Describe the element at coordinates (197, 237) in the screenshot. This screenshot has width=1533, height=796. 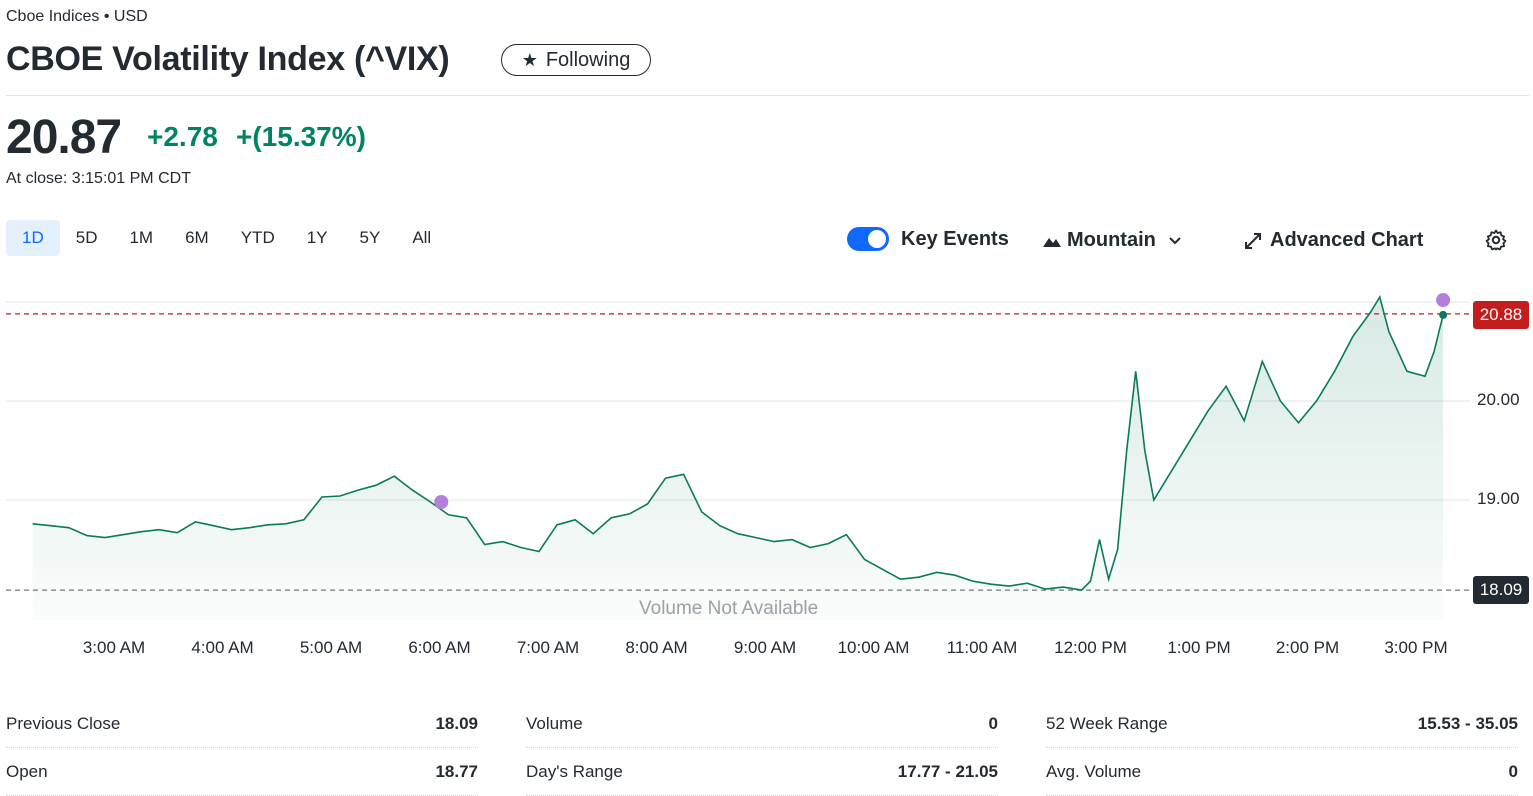
I see `range-tab-6m: 6M` at that location.